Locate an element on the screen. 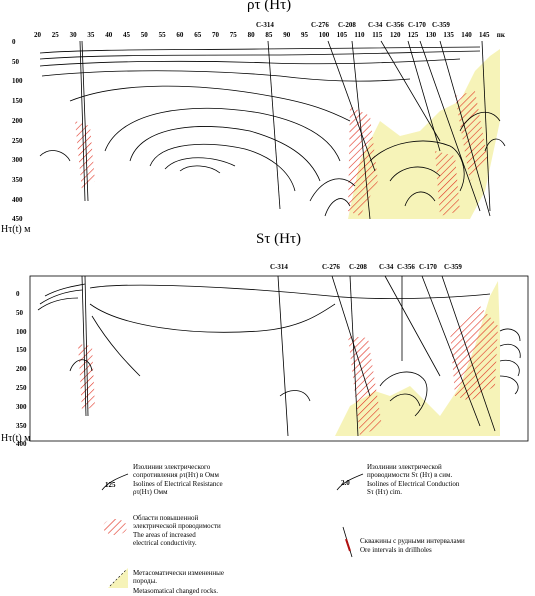  bottom-y-axis-label: Hτ(t) м is located at coordinates (16, 438).